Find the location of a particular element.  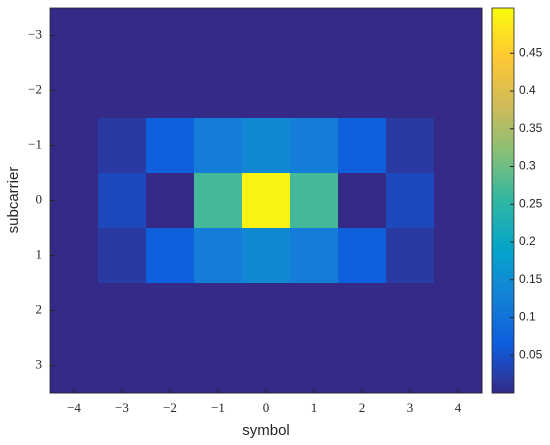

y-axis-label: subcarrier is located at coordinates (13, 200).